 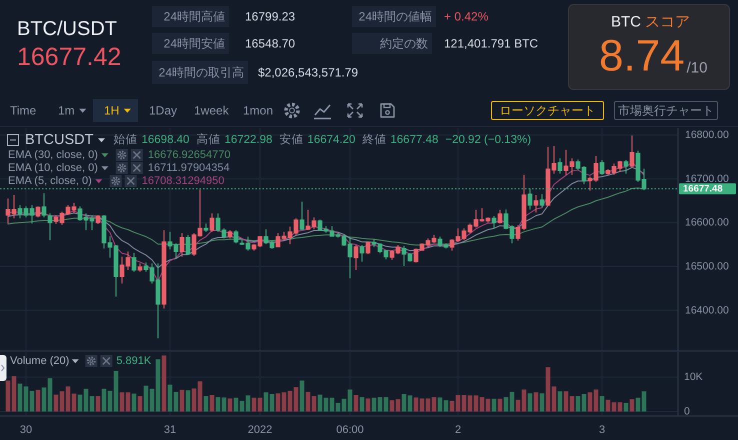 I want to click on annotation: 16711.97904354, so click(x=189, y=168).